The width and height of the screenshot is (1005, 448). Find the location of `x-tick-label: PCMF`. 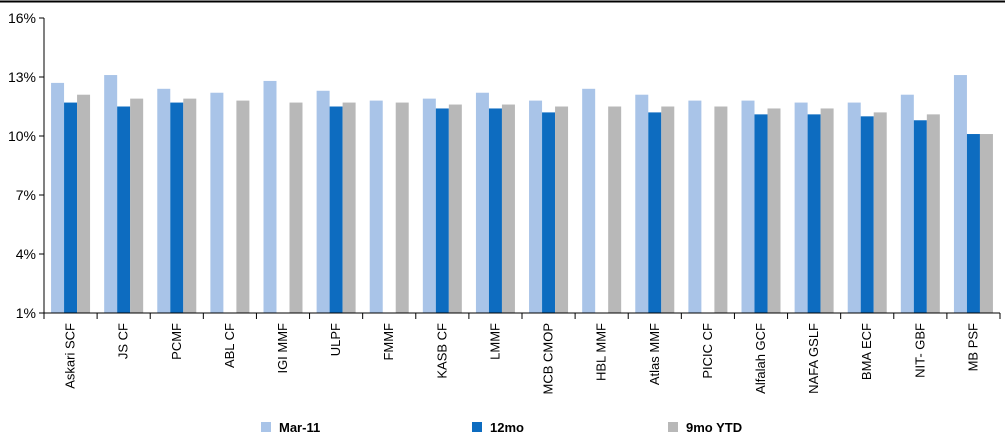

x-tick-label: PCMF is located at coordinates (176, 341).